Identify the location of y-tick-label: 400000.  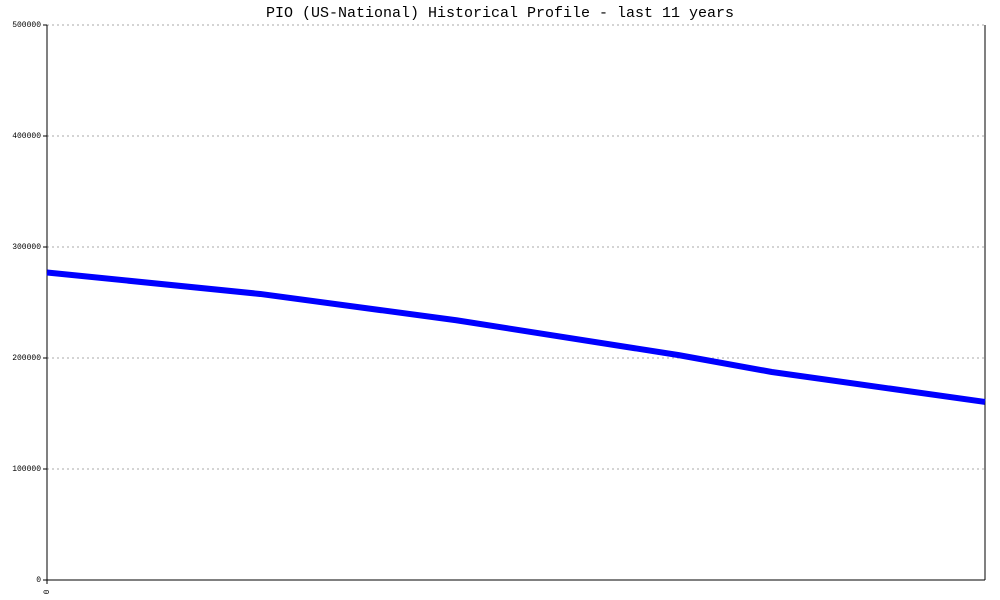
(26, 136).